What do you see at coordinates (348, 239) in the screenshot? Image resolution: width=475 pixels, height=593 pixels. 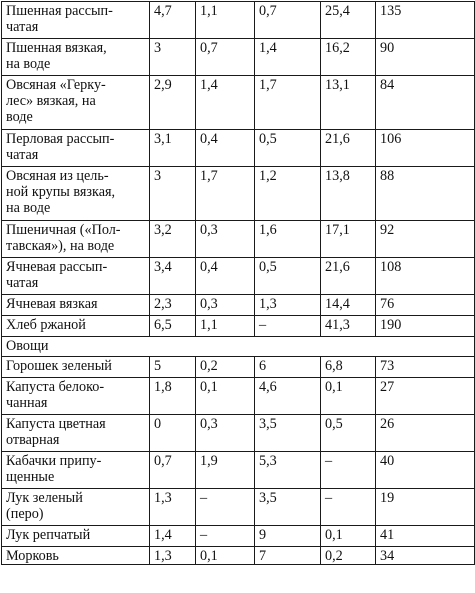 I see `carbs-cell: 17,1` at bounding box center [348, 239].